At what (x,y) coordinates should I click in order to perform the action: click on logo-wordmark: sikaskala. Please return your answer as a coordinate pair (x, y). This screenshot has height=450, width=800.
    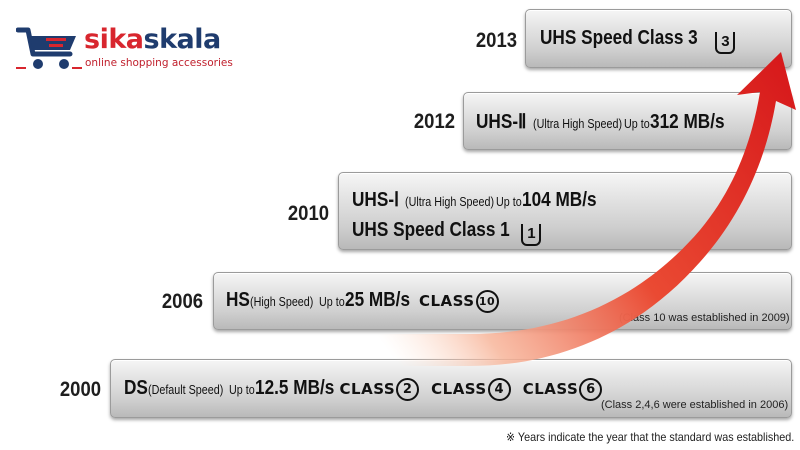
    Looking at the image, I should click on (152, 39).